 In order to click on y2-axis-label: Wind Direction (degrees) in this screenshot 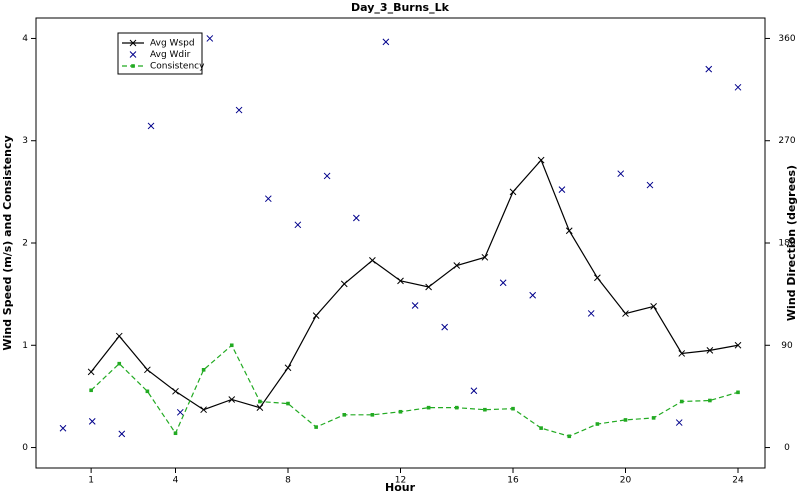, I will do `click(791, 243)`.